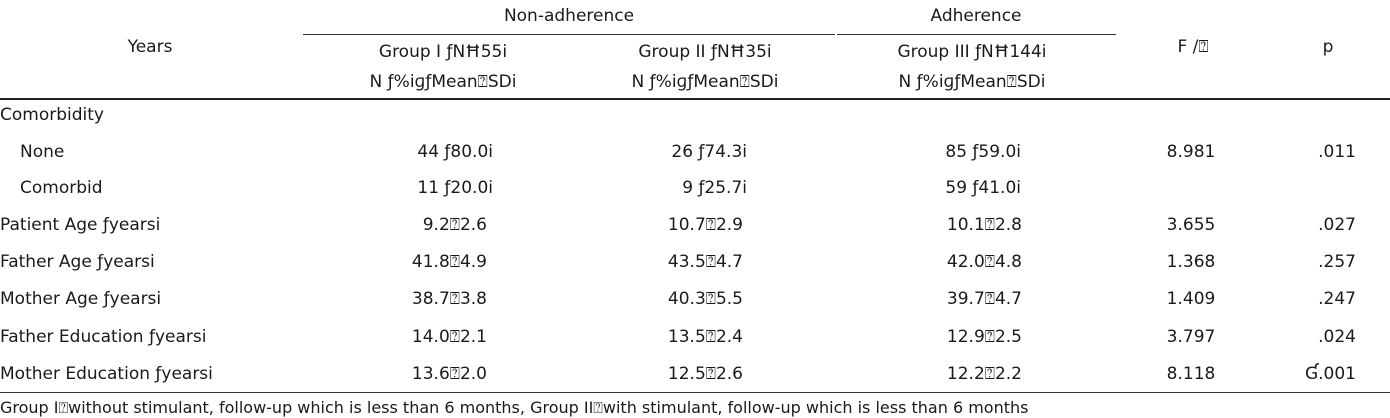 The height and width of the screenshot is (418, 1390). Describe the element at coordinates (984, 337) in the screenshot. I see `cell-father-education-group3: 12.9⍰2.5` at that location.